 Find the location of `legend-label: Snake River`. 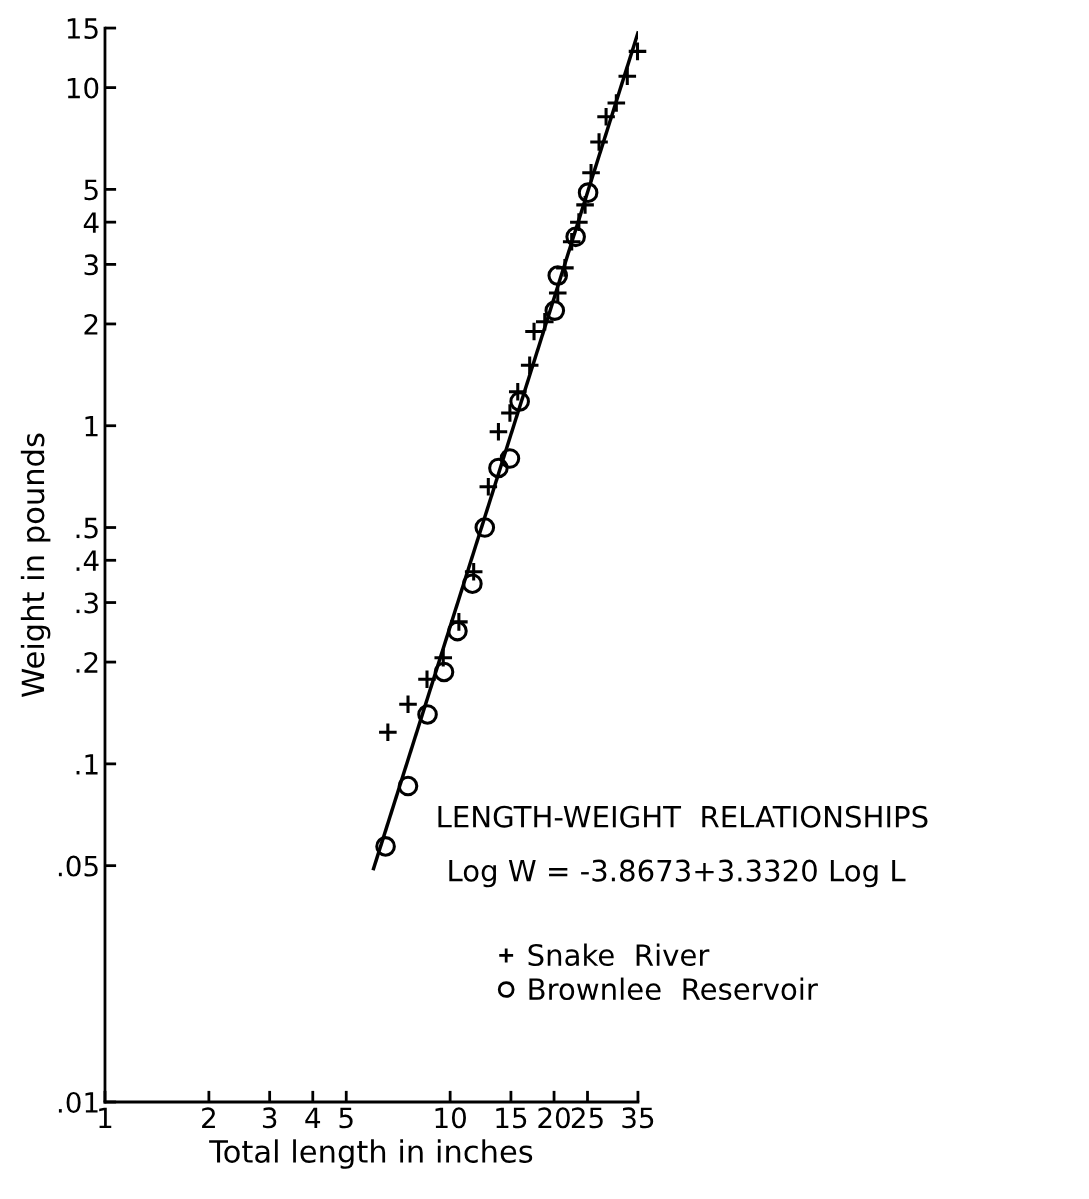

legend-label: Snake River is located at coordinates (619, 955).